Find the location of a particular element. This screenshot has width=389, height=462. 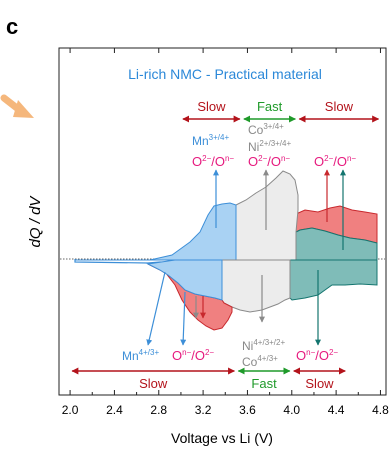

top-redox-mid: O2−/On− is located at coordinates (269, 161).